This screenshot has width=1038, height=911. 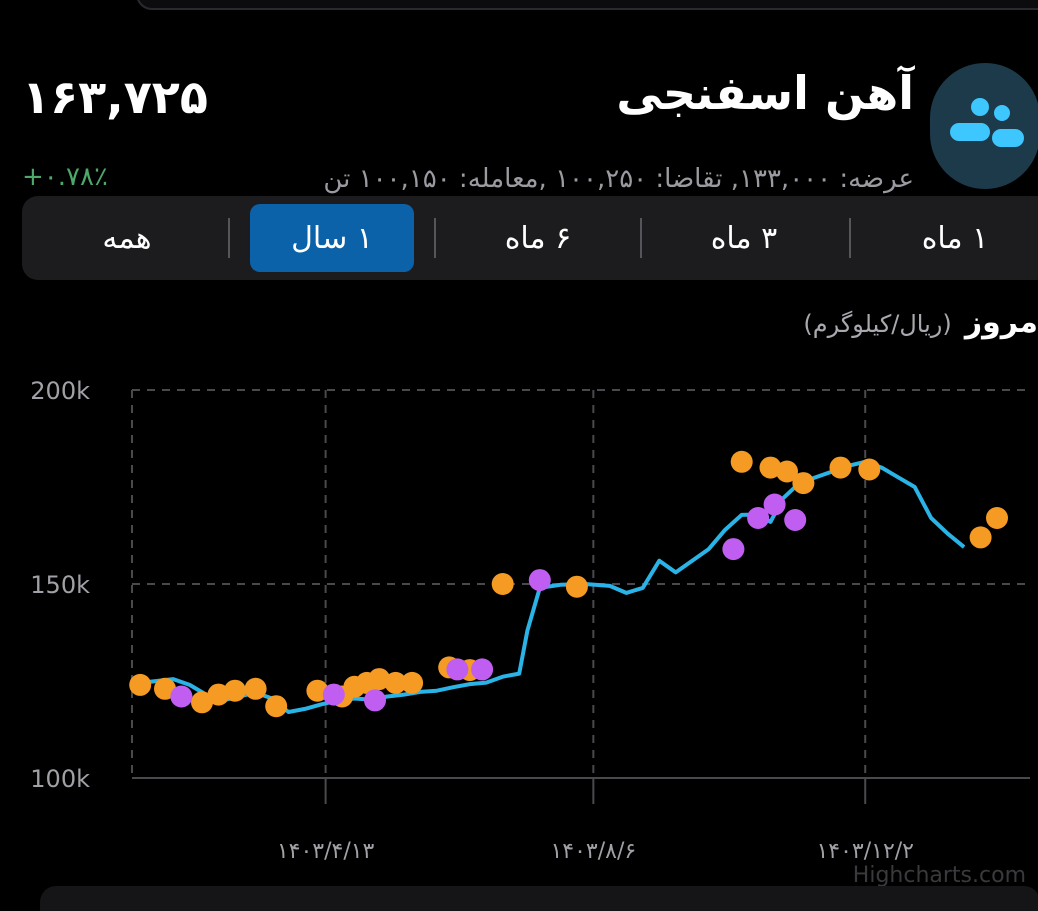 I want to click on people-icon, so click(x=987, y=122).